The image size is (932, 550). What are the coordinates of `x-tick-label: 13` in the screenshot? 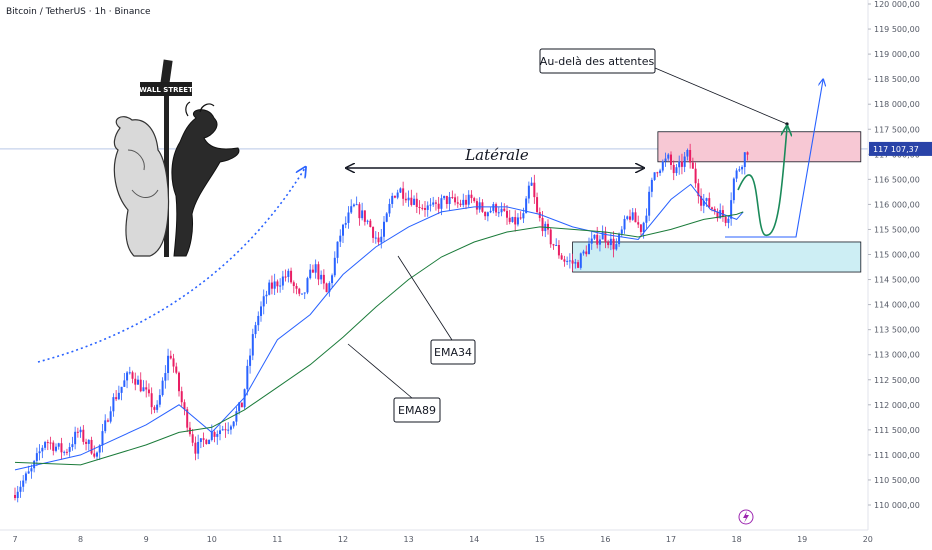 It's located at (409, 539).